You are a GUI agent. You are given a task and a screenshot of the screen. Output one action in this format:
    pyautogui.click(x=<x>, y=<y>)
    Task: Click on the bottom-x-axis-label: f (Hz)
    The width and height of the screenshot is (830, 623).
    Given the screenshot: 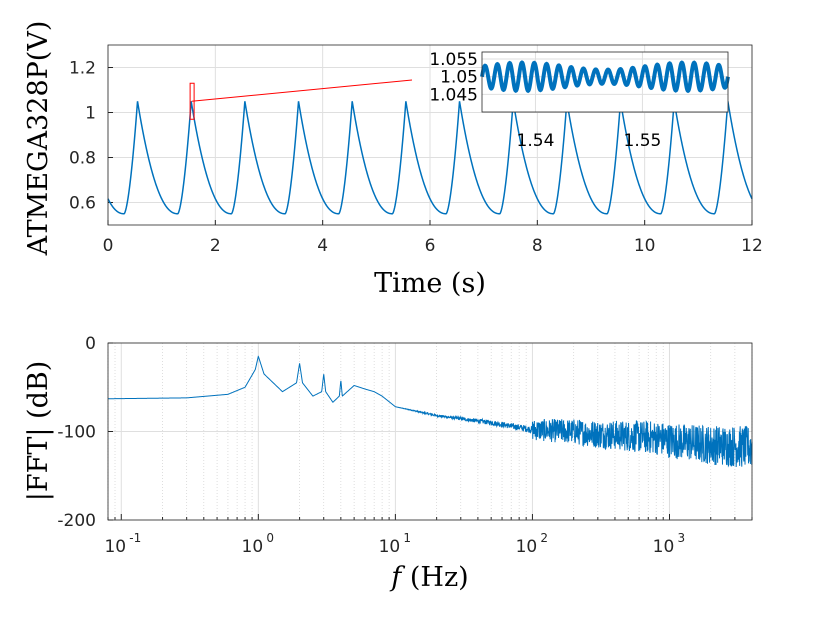 What is the action you would take?
    pyautogui.click(x=428, y=577)
    